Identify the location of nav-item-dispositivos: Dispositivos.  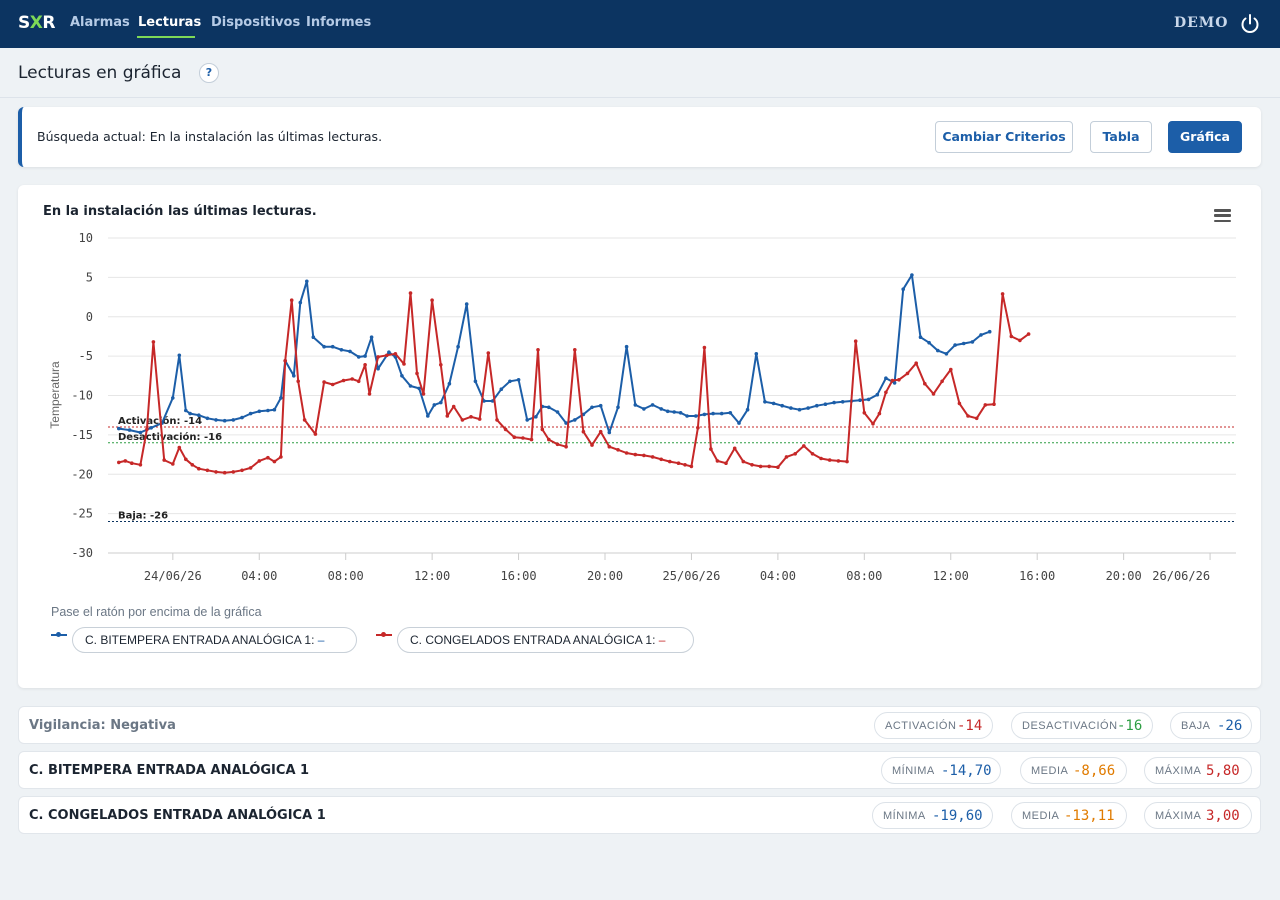
(256, 22).